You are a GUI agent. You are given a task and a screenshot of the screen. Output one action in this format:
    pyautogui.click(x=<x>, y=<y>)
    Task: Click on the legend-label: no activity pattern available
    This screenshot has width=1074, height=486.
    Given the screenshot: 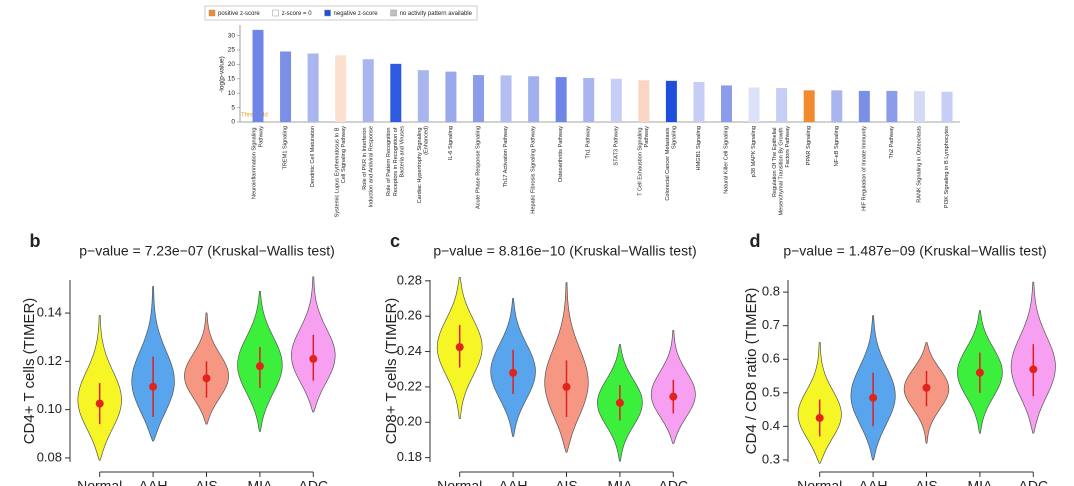 What is the action you would take?
    pyautogui.click(x=436, y=14)
    